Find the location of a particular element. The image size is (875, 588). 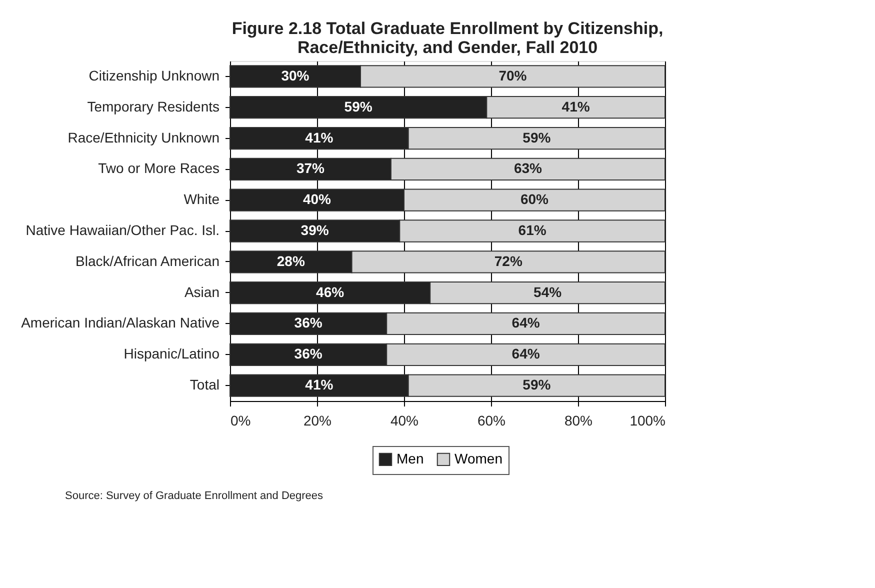

x-tick-label: 80% is located at coordinates (578, 420).